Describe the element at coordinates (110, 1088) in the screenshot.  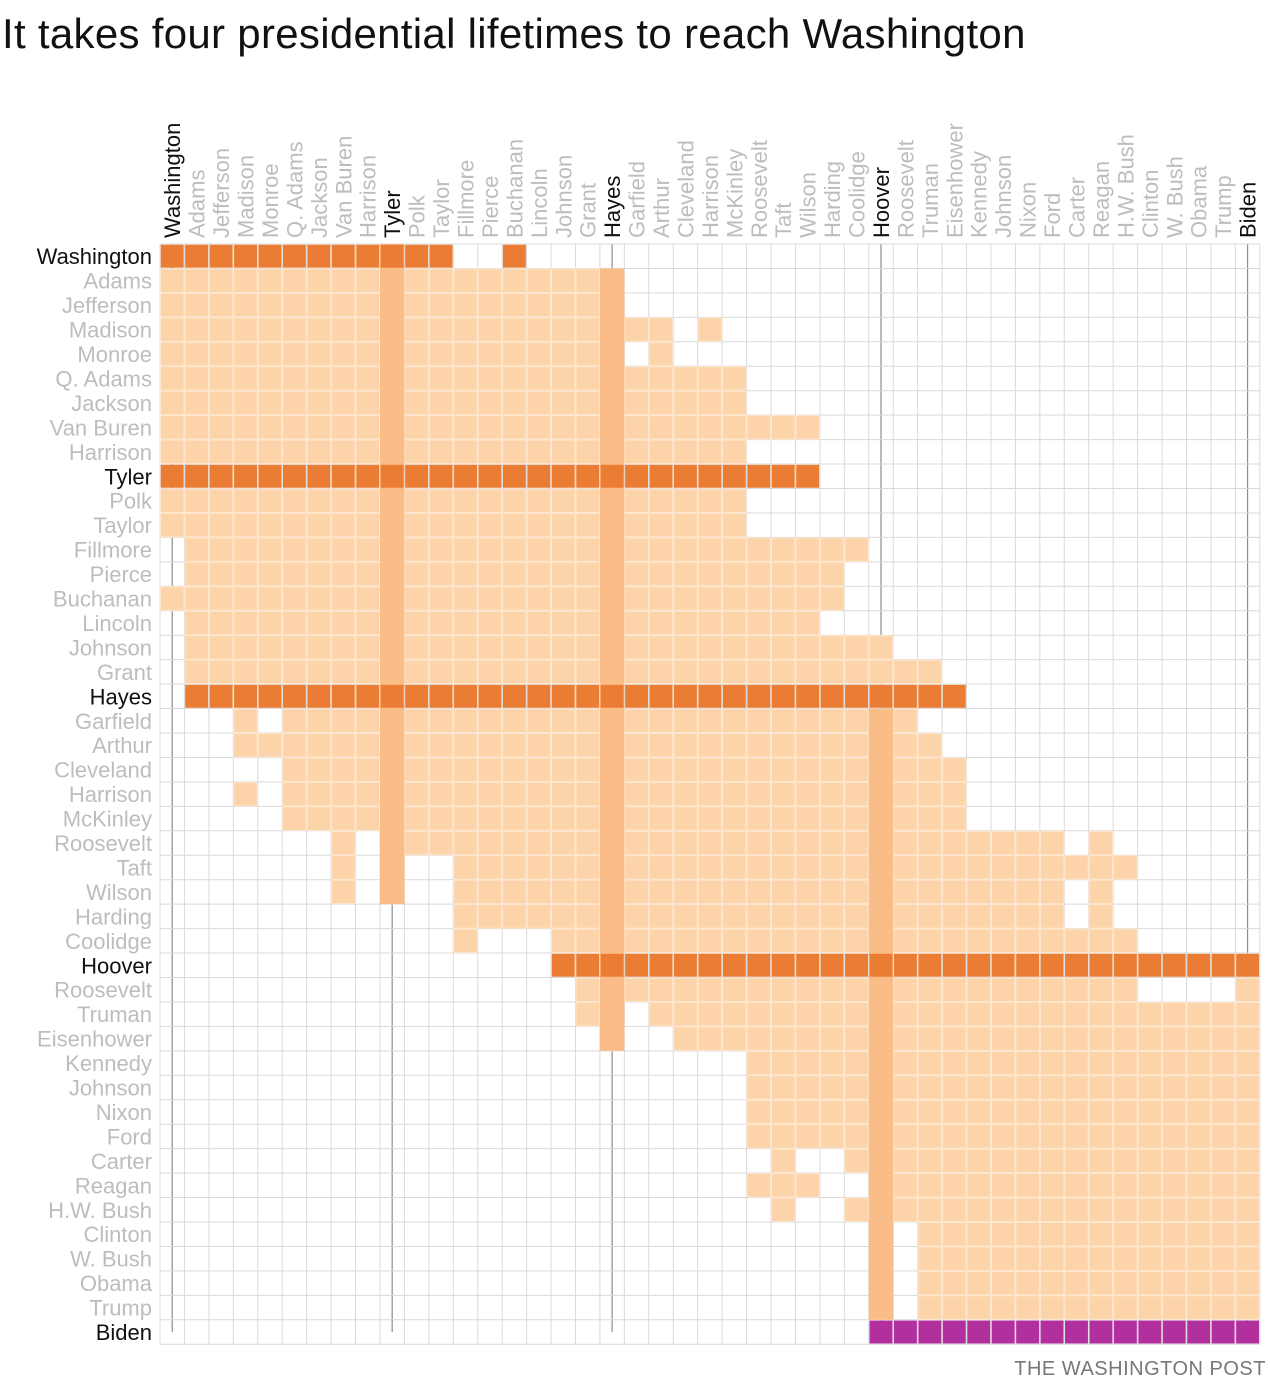
I see `row-label: Johnson` at that location.